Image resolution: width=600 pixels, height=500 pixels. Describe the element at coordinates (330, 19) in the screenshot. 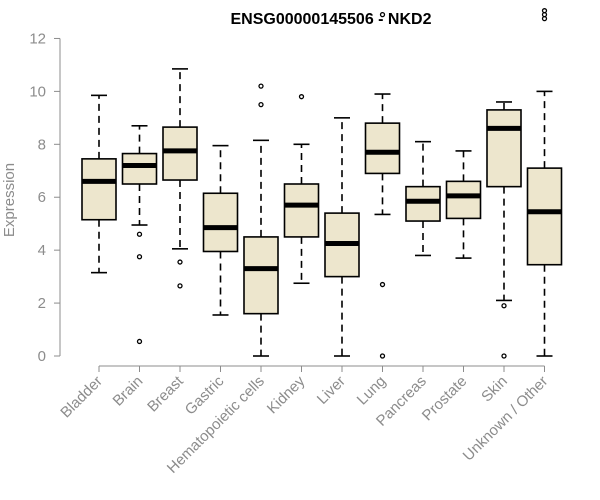

I see `chart-title: ENSG00000145506 - NKD2` at that location.